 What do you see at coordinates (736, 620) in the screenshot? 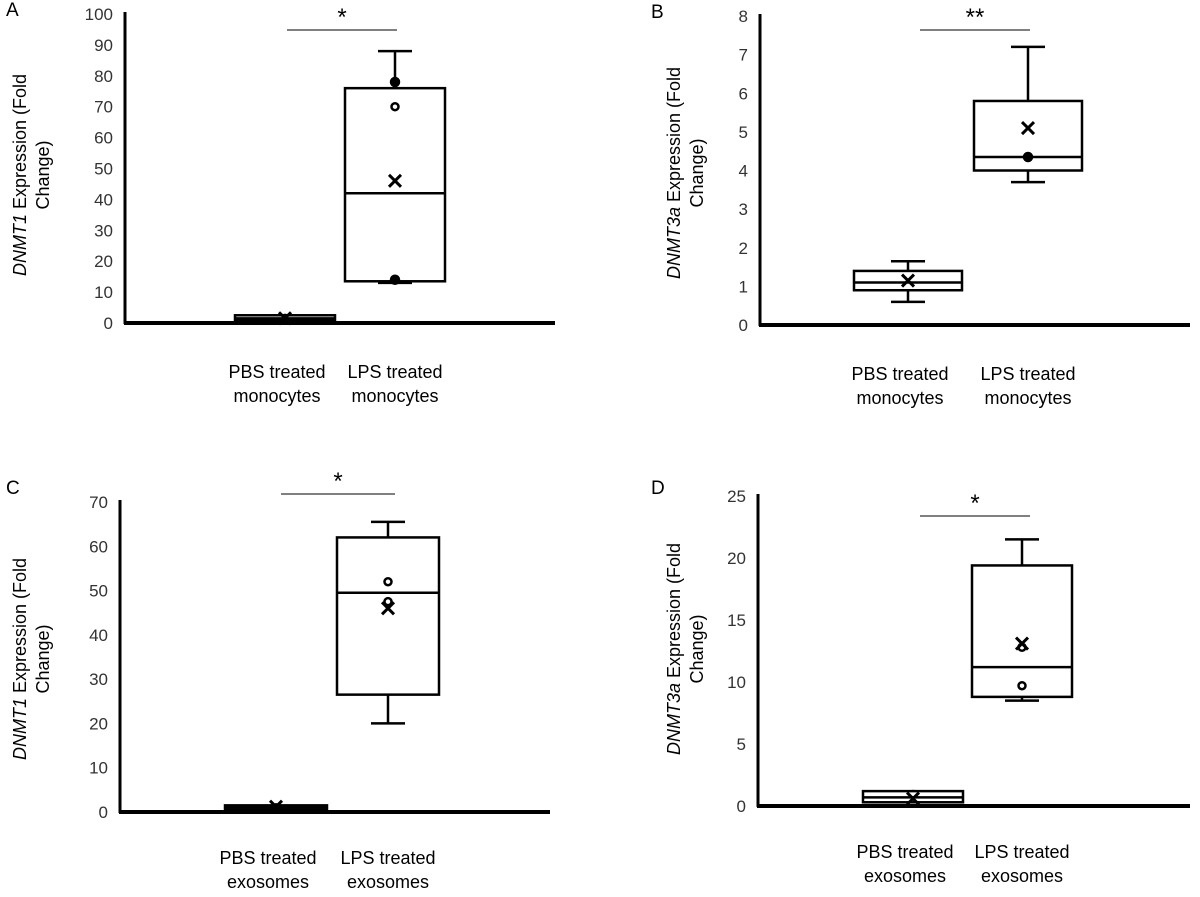
I see `y-tick-label: 15` at bounding box center [736, 620].